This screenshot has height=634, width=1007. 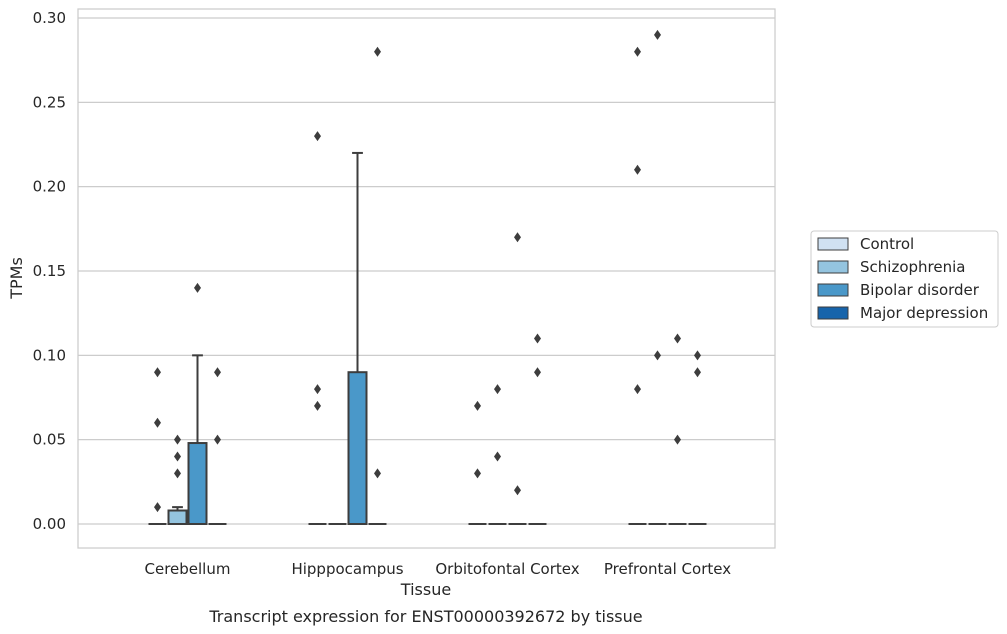 I want to click on y-tick-label: 0.15, so click(x=49, y=271).